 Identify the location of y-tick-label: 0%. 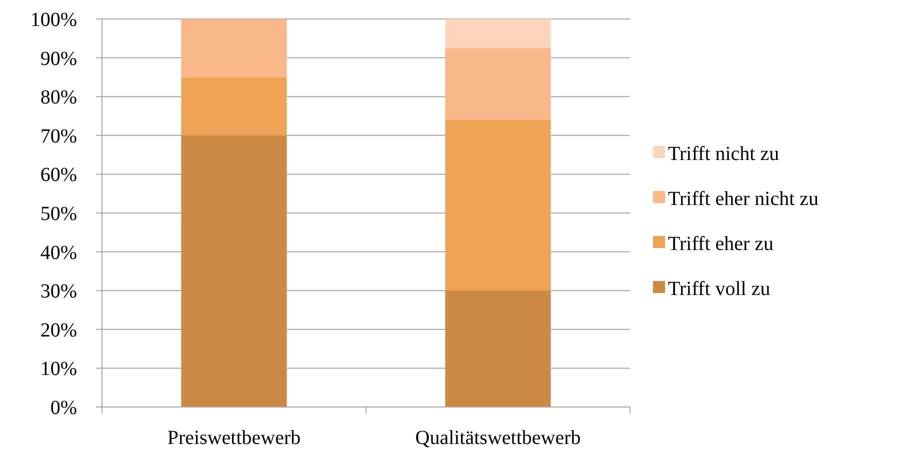
(63, 408).